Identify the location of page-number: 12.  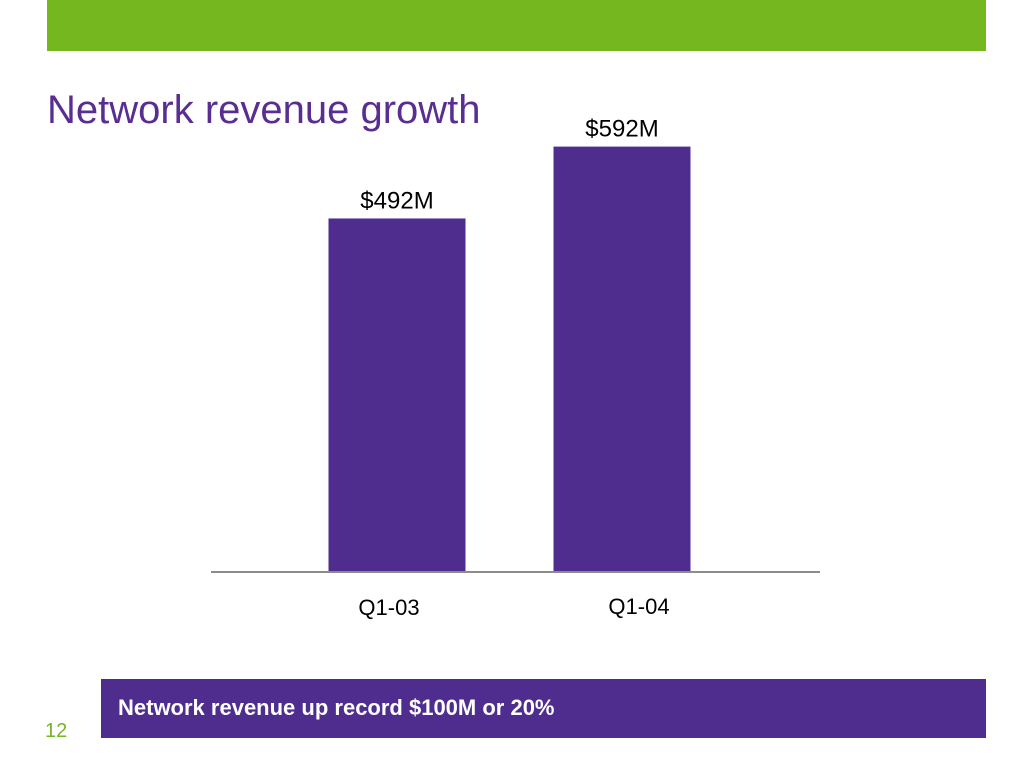
(56, 731).